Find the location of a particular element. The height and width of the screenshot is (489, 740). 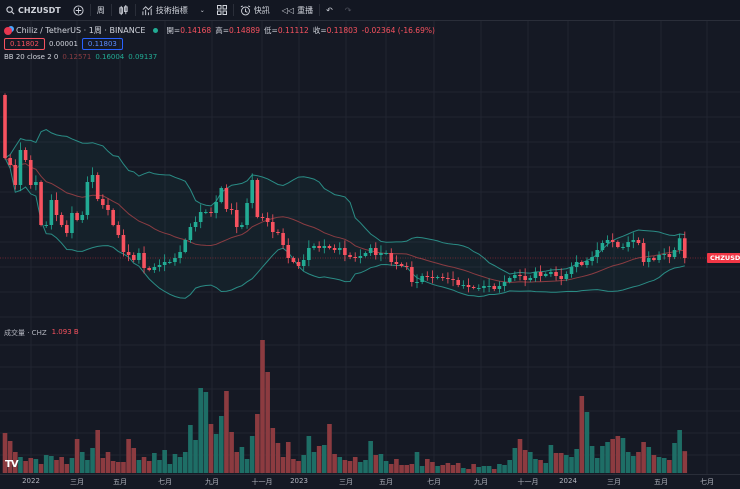

spread-value: 0.00001 is located at coordinates (63, 44).